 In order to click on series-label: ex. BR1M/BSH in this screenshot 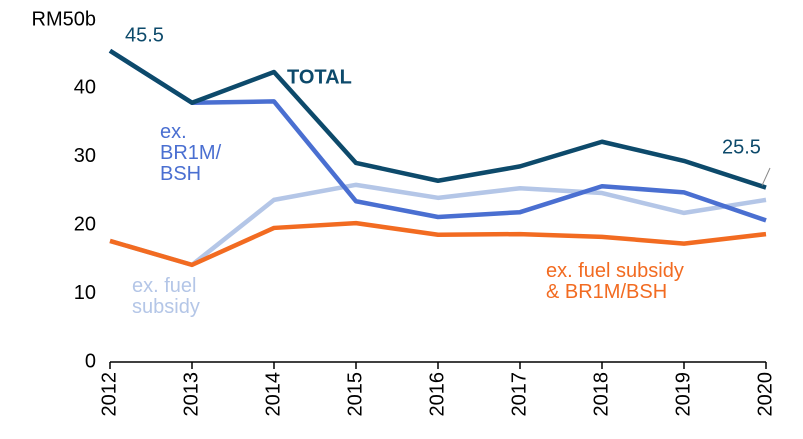, I will do `click(191, 153)`.